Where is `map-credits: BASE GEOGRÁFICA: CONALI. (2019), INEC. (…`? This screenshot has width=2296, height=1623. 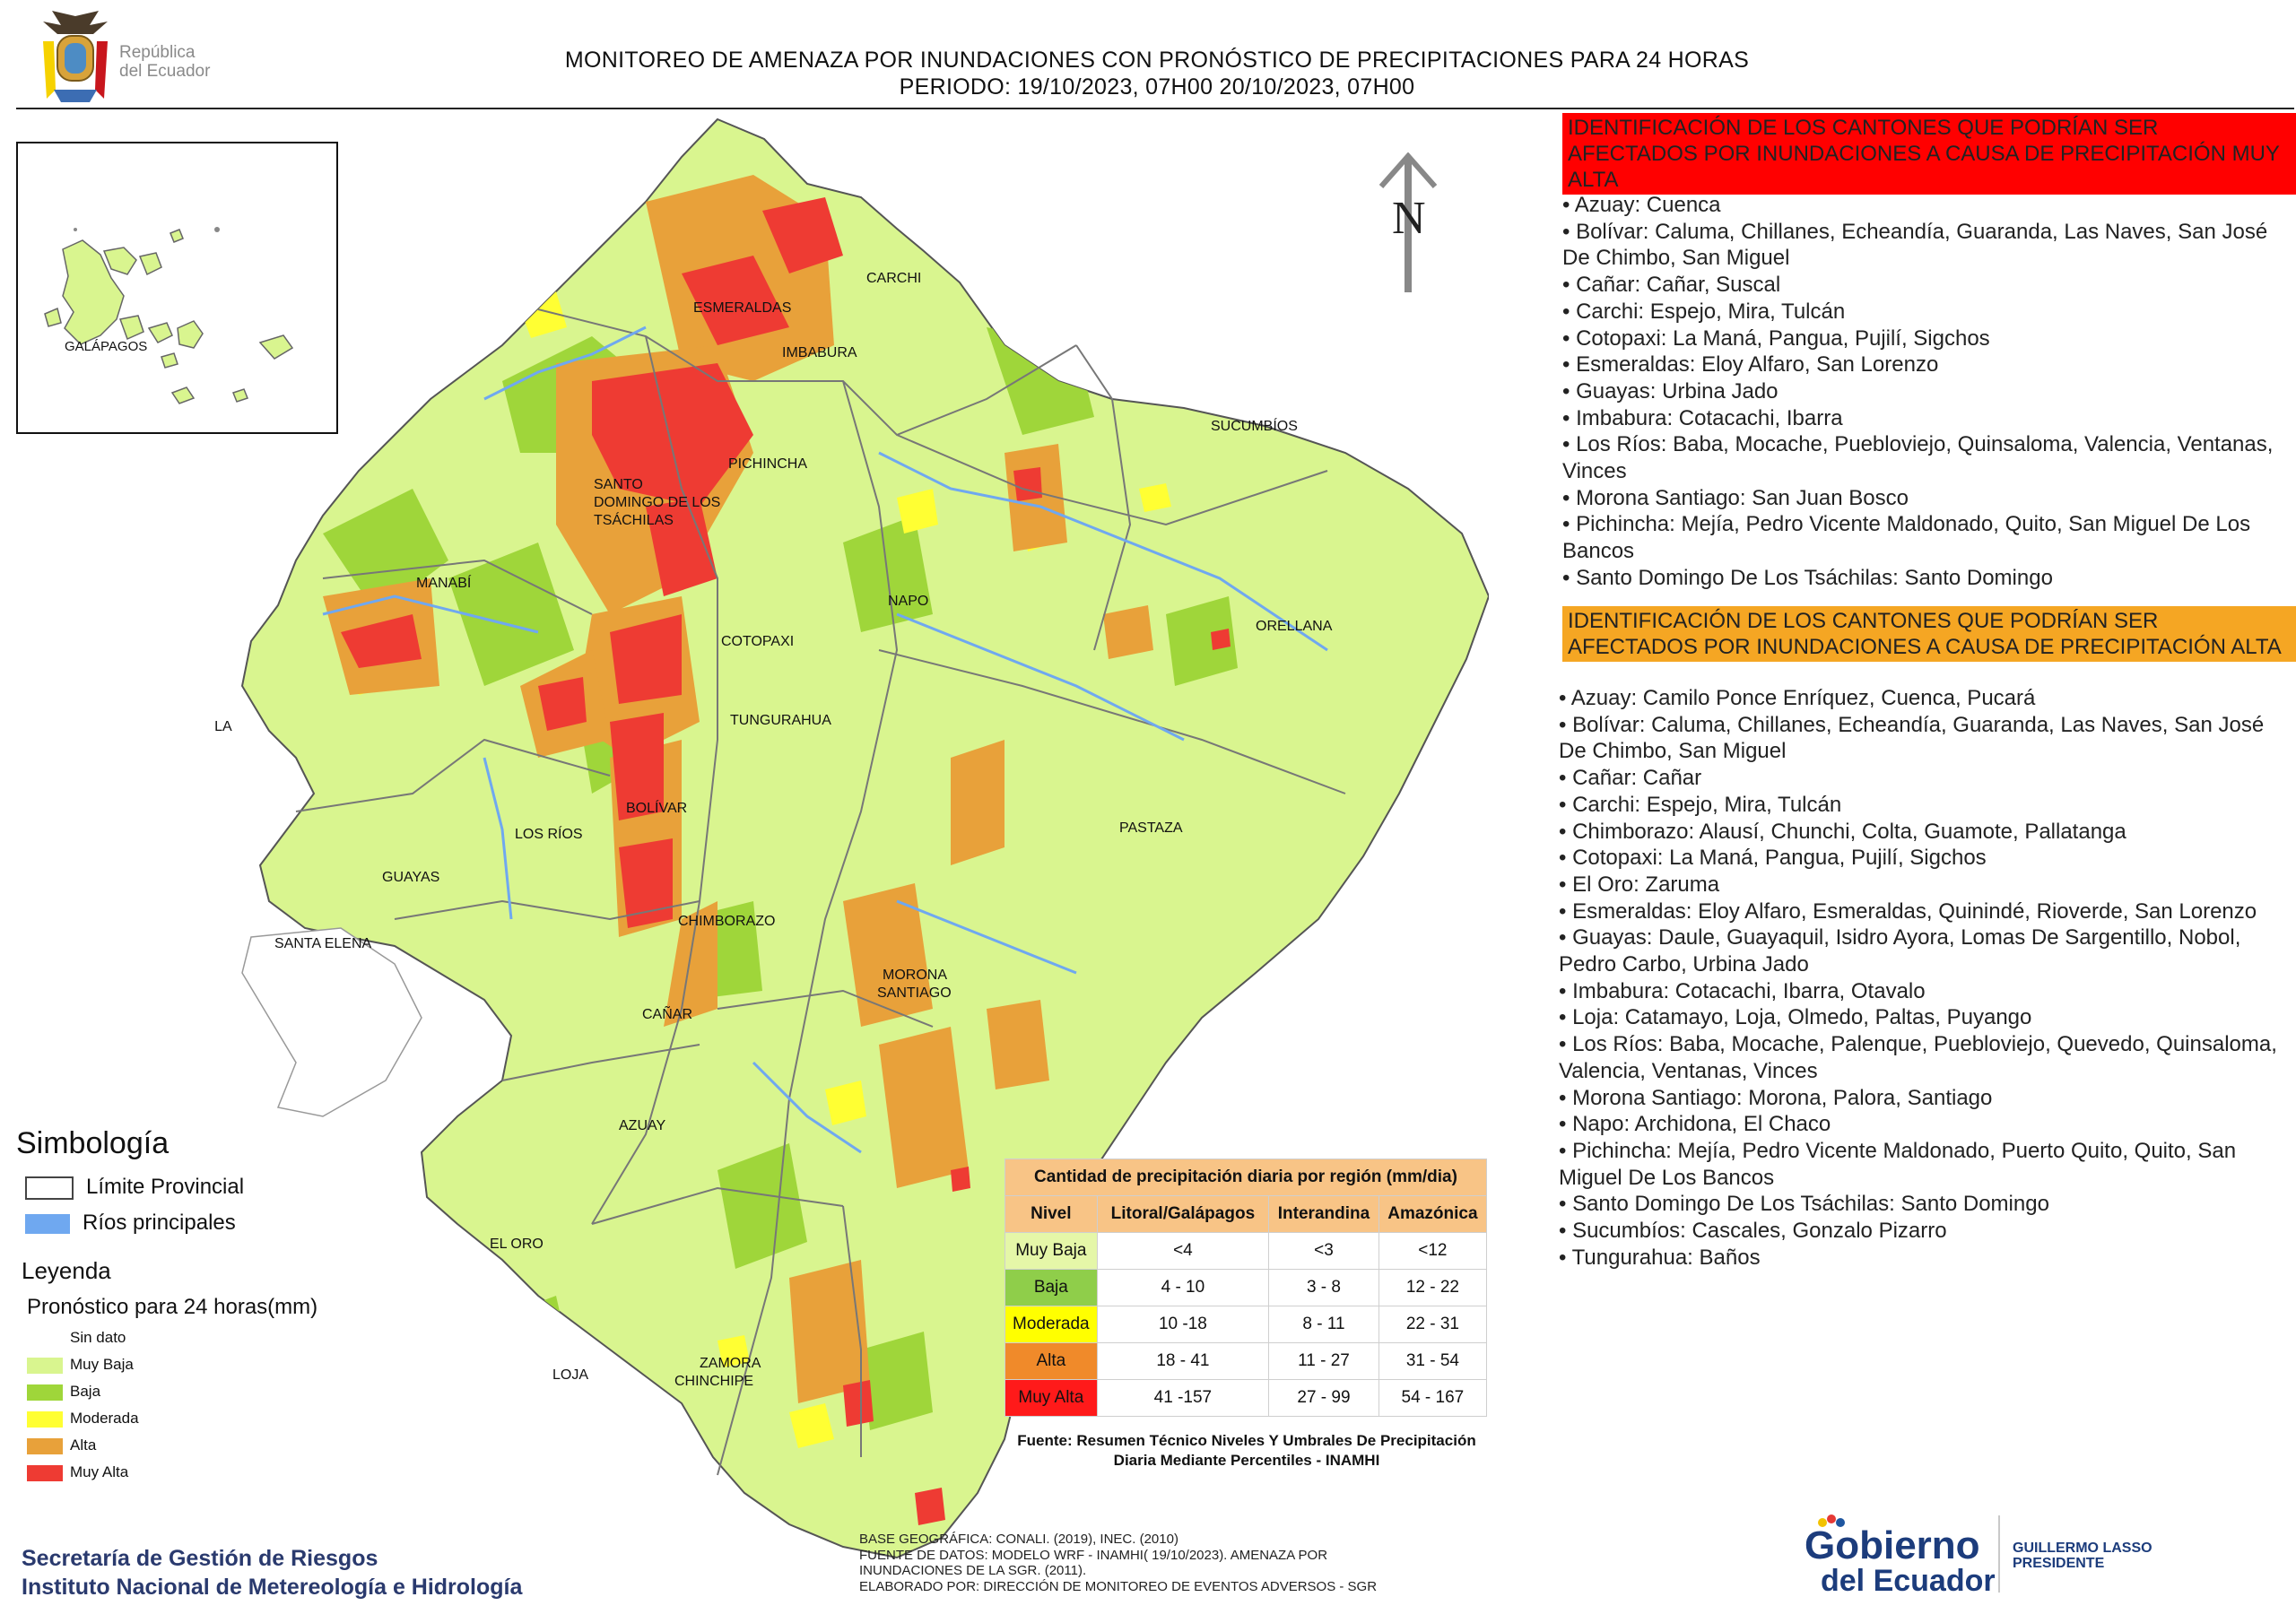 map-credits: BASE GEOGRÁFICA: CONALI. (2019), INEC. (… is located at coordinates (1155, 1563).